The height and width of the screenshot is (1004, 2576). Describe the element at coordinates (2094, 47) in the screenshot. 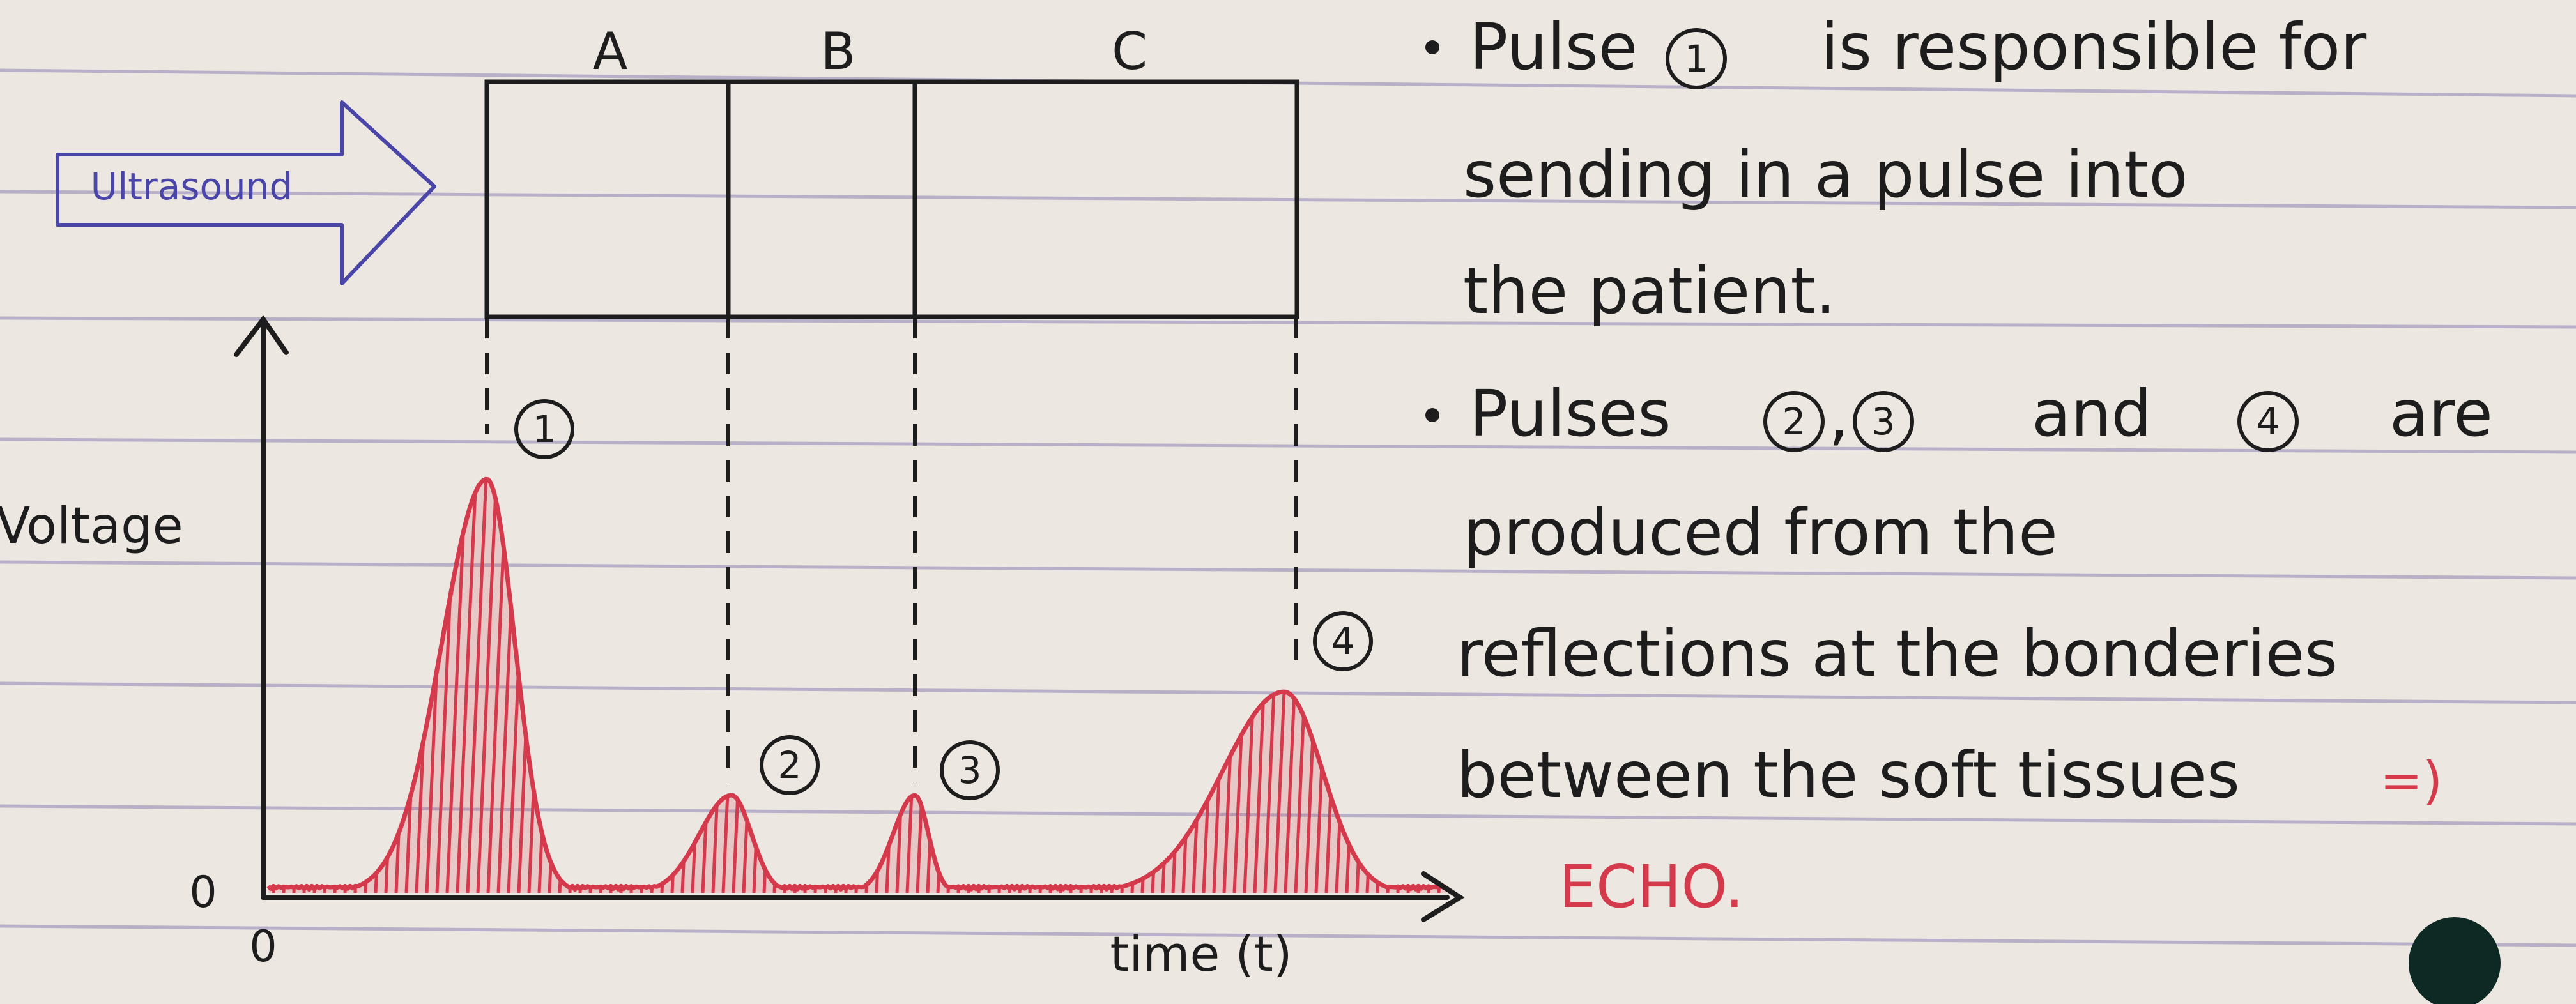

I see `bullet1-line1-post: is responsible for` at that location.